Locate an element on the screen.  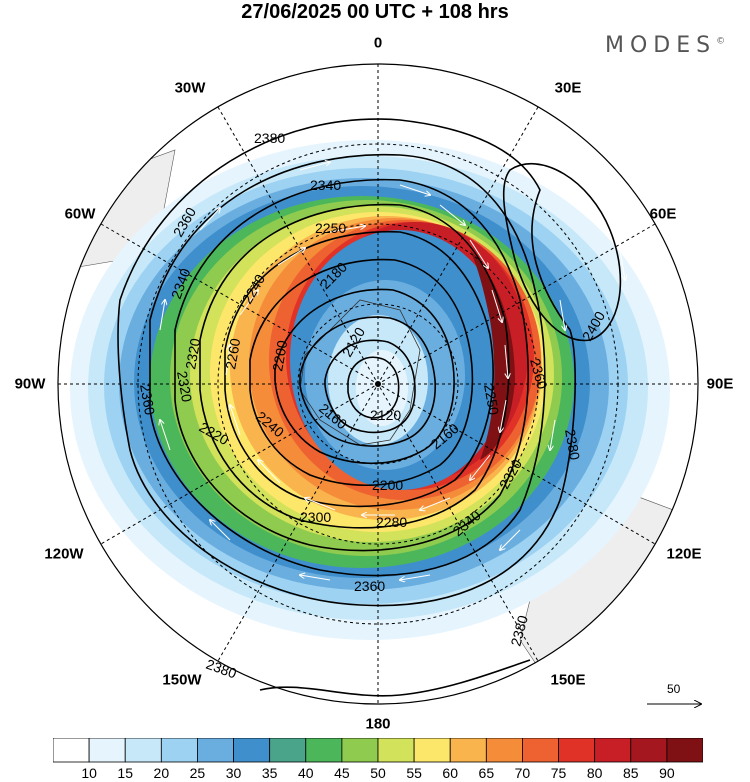
colorbar-label: 20 is located at coordinates (161, 773).